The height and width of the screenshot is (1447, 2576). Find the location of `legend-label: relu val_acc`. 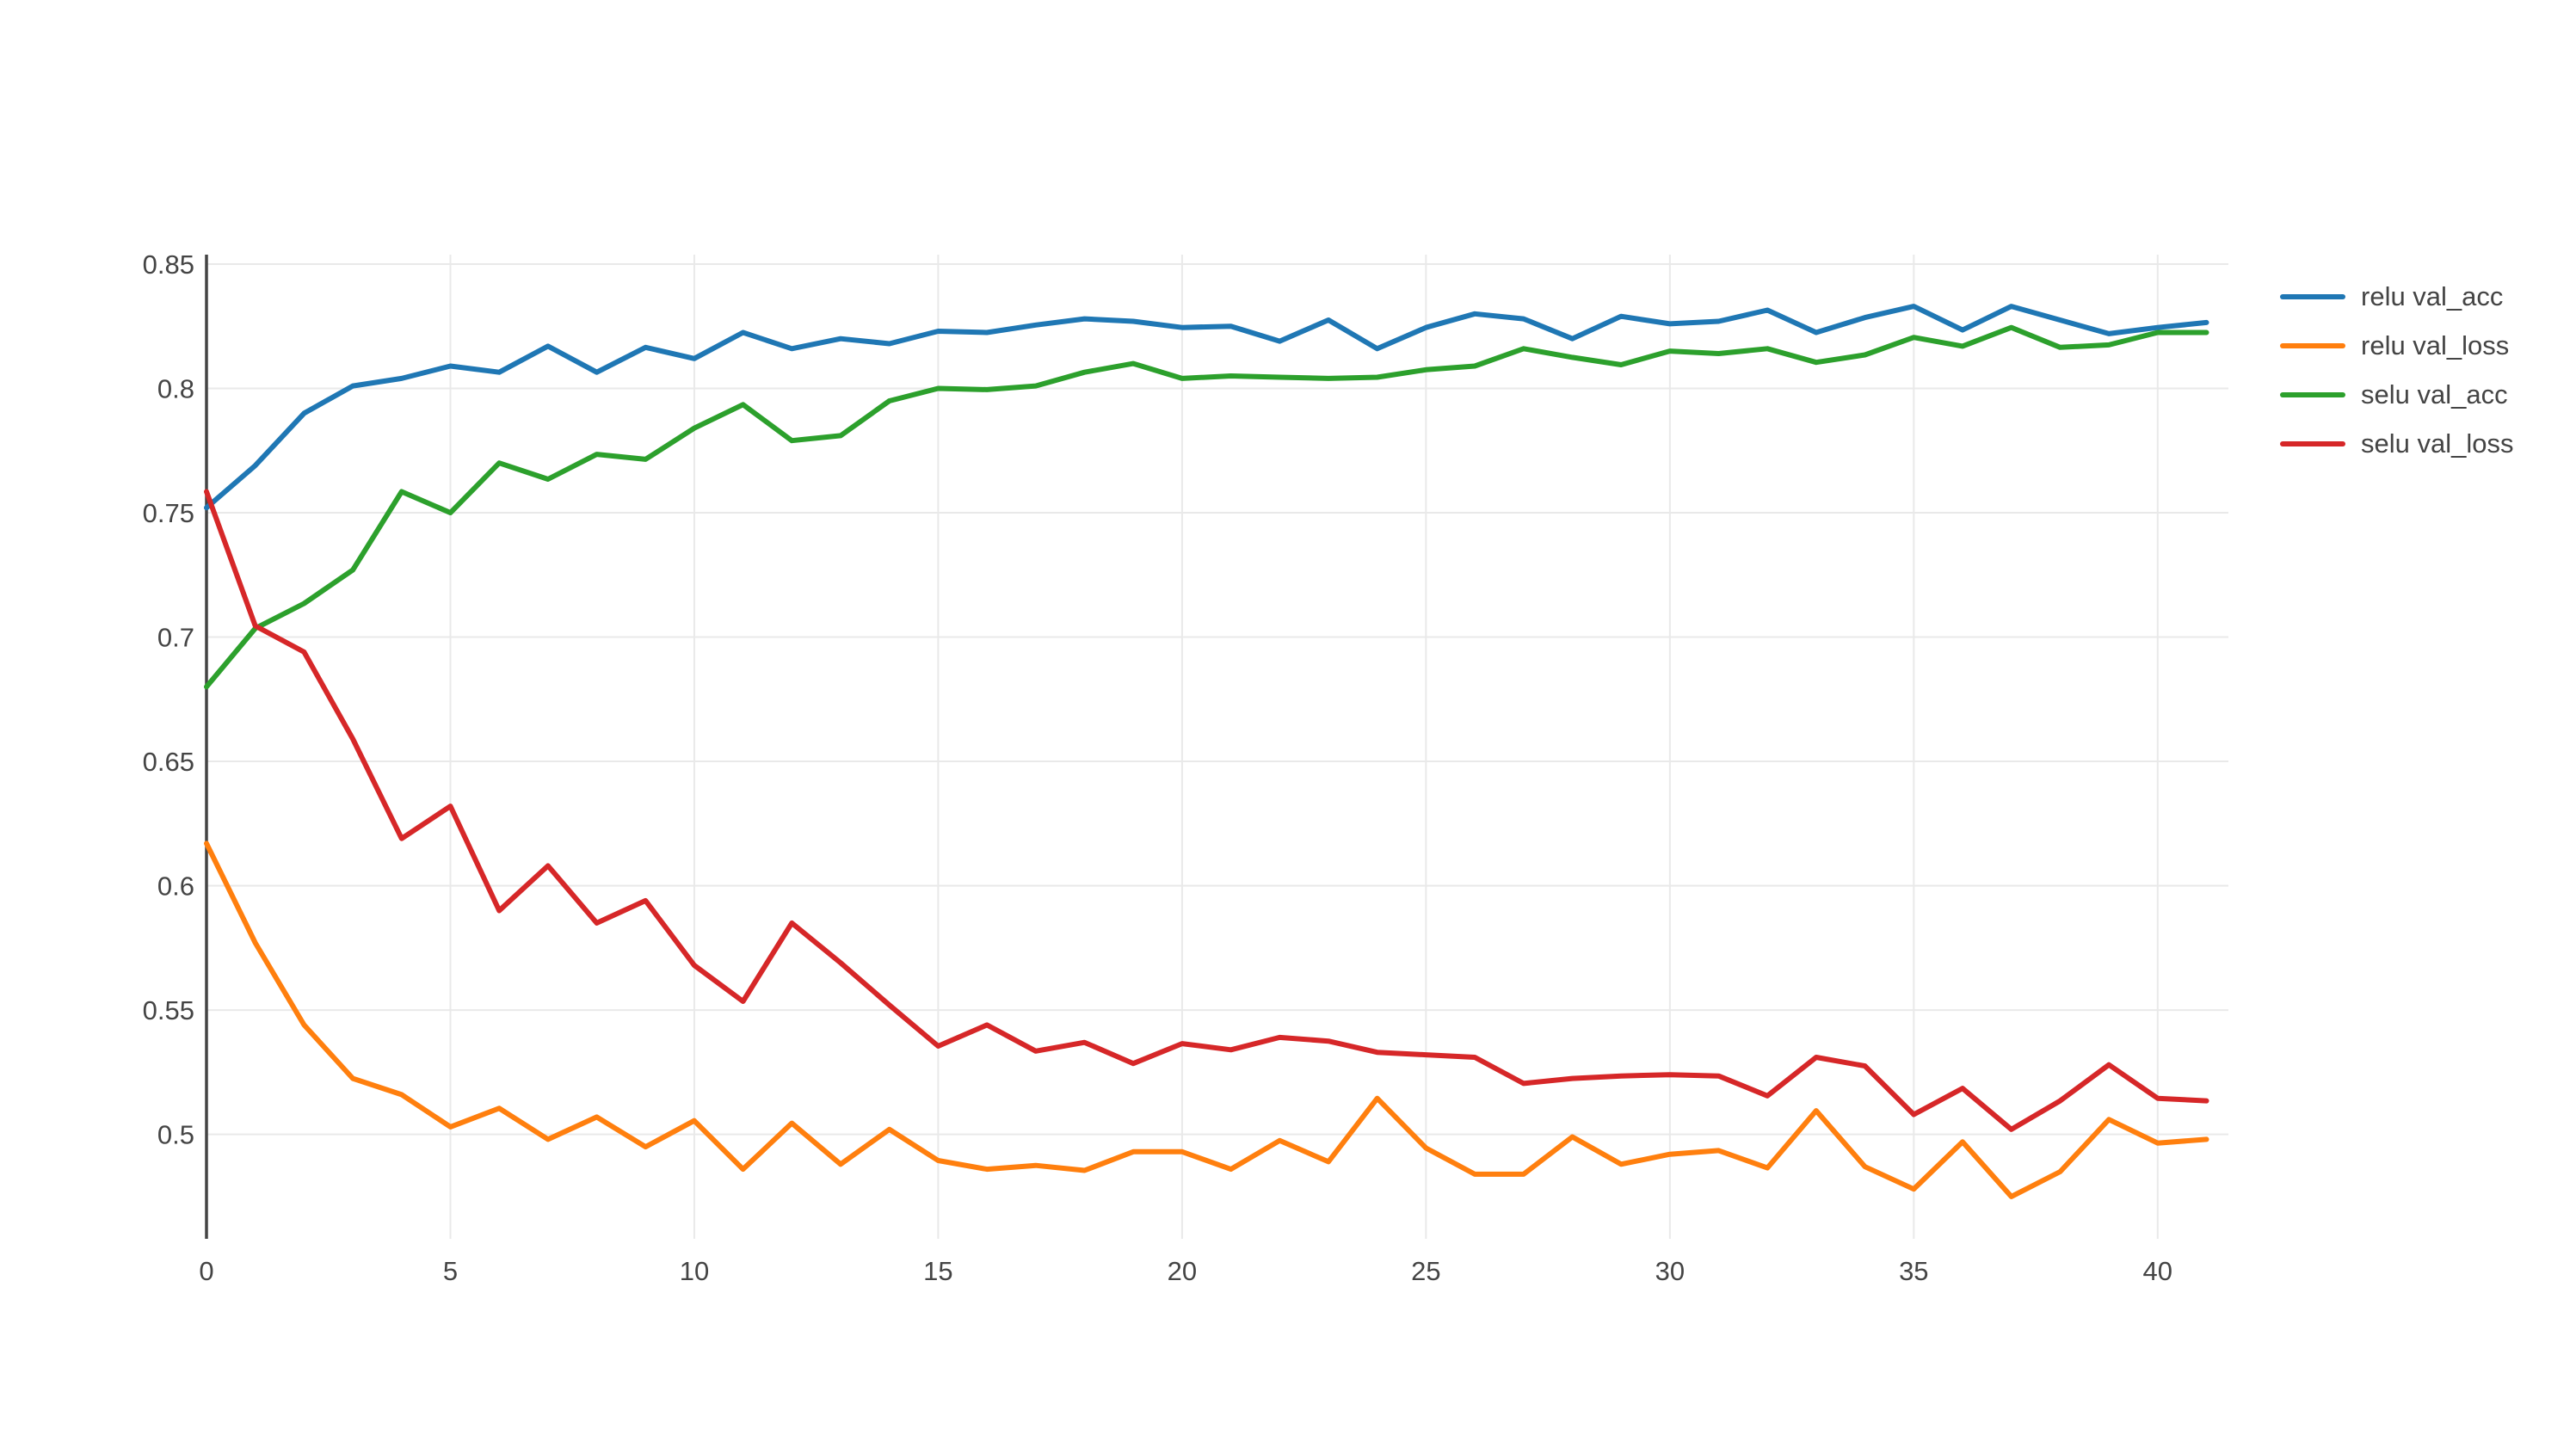

legend-label: relu val_acc is located at coordinates (2432, 295).